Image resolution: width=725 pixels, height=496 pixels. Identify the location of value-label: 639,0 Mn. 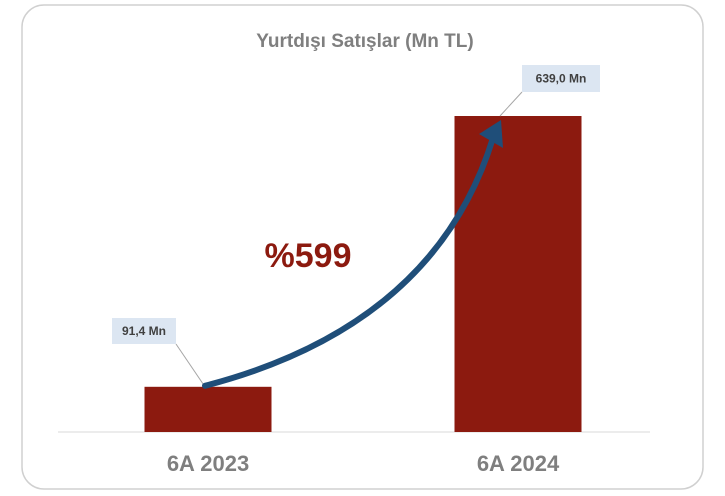
(561, 79).